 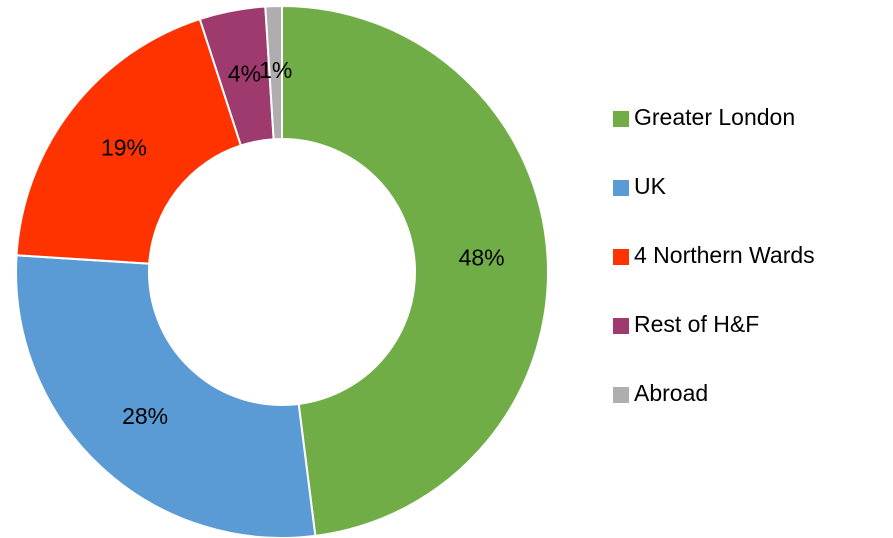 I want to click on legend-label: UK, so click(x=650, y=186).